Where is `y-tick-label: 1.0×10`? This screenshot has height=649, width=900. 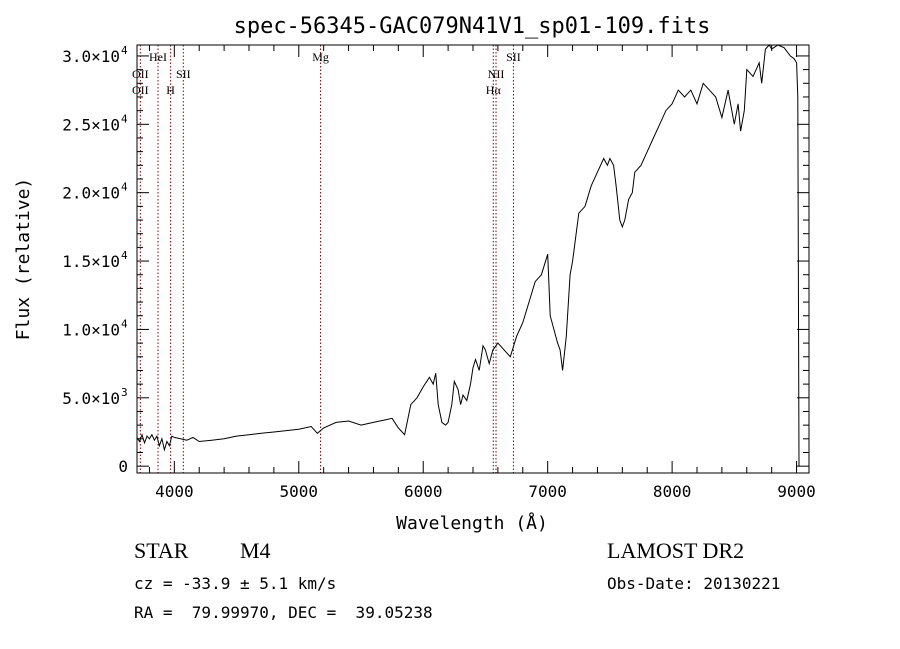
y-tick-label: 1.0×10 is located at coordinates (91, 329).